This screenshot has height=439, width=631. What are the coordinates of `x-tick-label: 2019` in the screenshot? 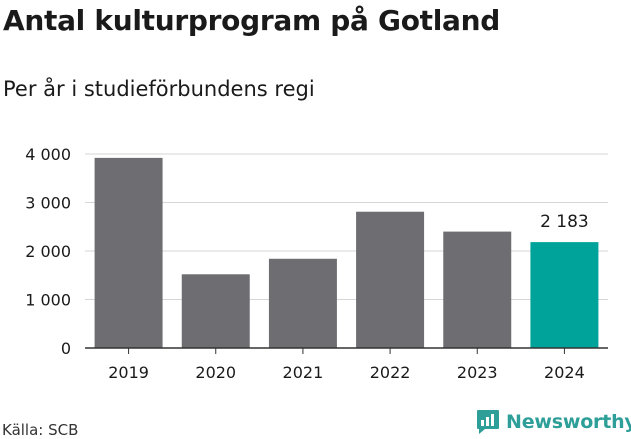 It's located at (128, 372).